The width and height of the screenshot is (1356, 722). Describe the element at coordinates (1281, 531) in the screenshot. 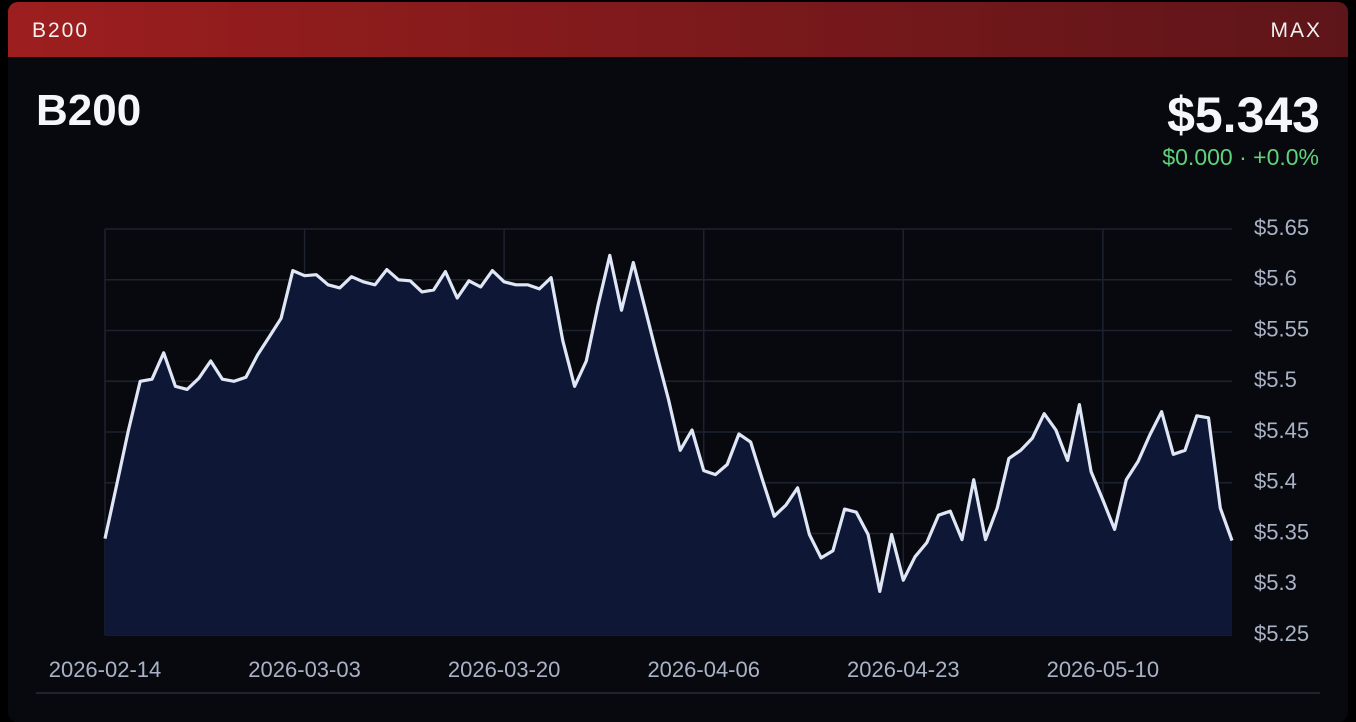

I see `y-tick-label: $5.35` at that location.